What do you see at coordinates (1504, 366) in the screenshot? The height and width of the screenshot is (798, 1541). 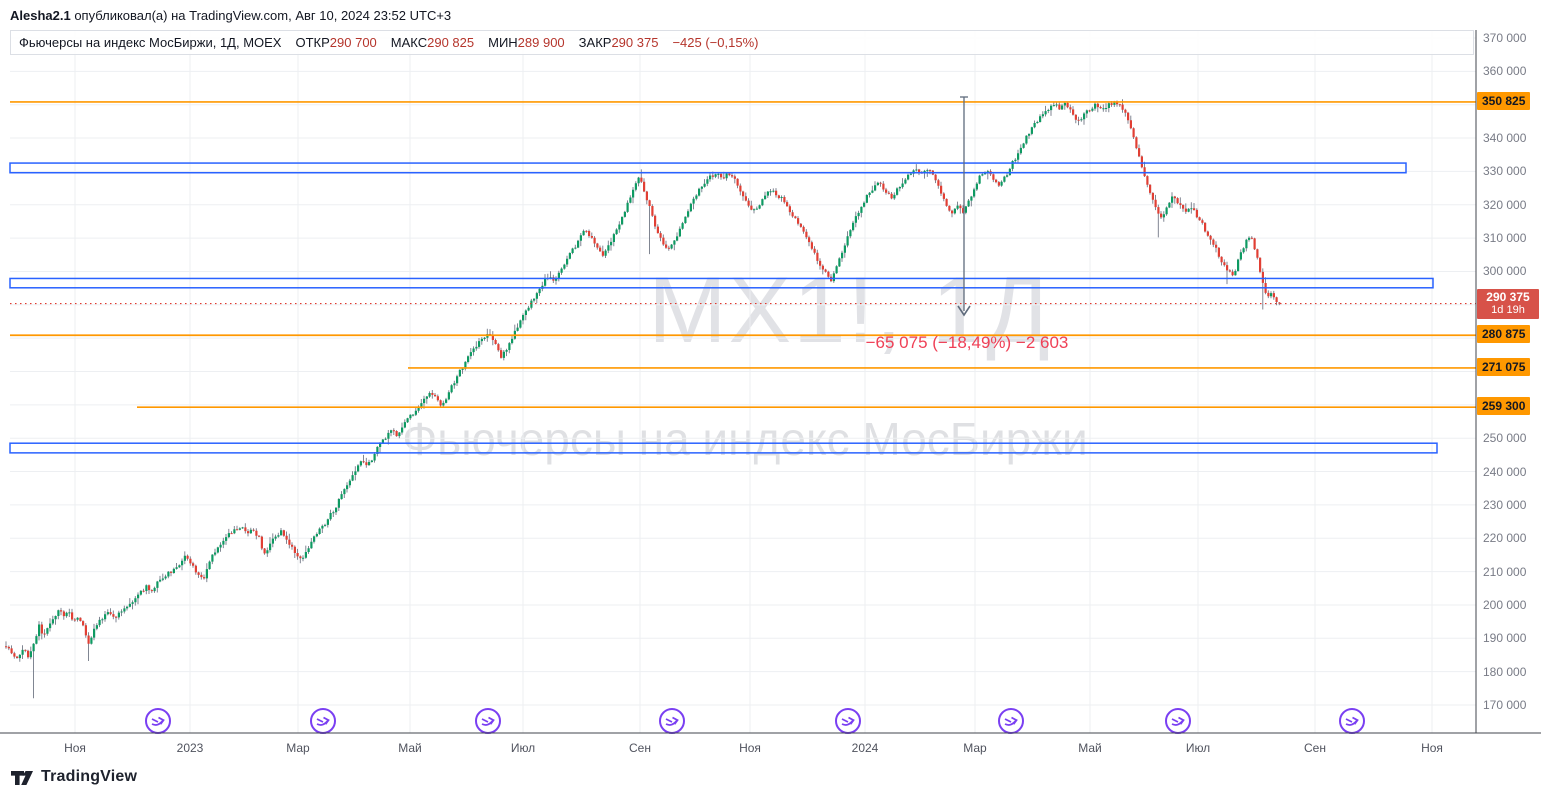 I see `level-price-label: 271 075` at bounding box center [1504, 366].